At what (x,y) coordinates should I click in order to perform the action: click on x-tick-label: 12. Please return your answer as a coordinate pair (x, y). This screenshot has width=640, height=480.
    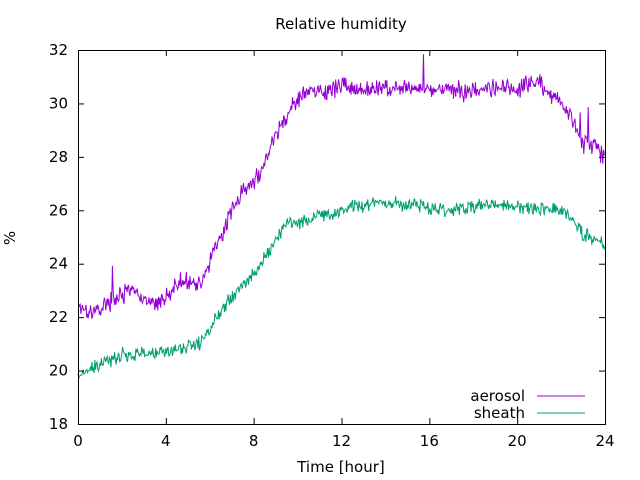
    Looking at the image, I should click on (341, 441).